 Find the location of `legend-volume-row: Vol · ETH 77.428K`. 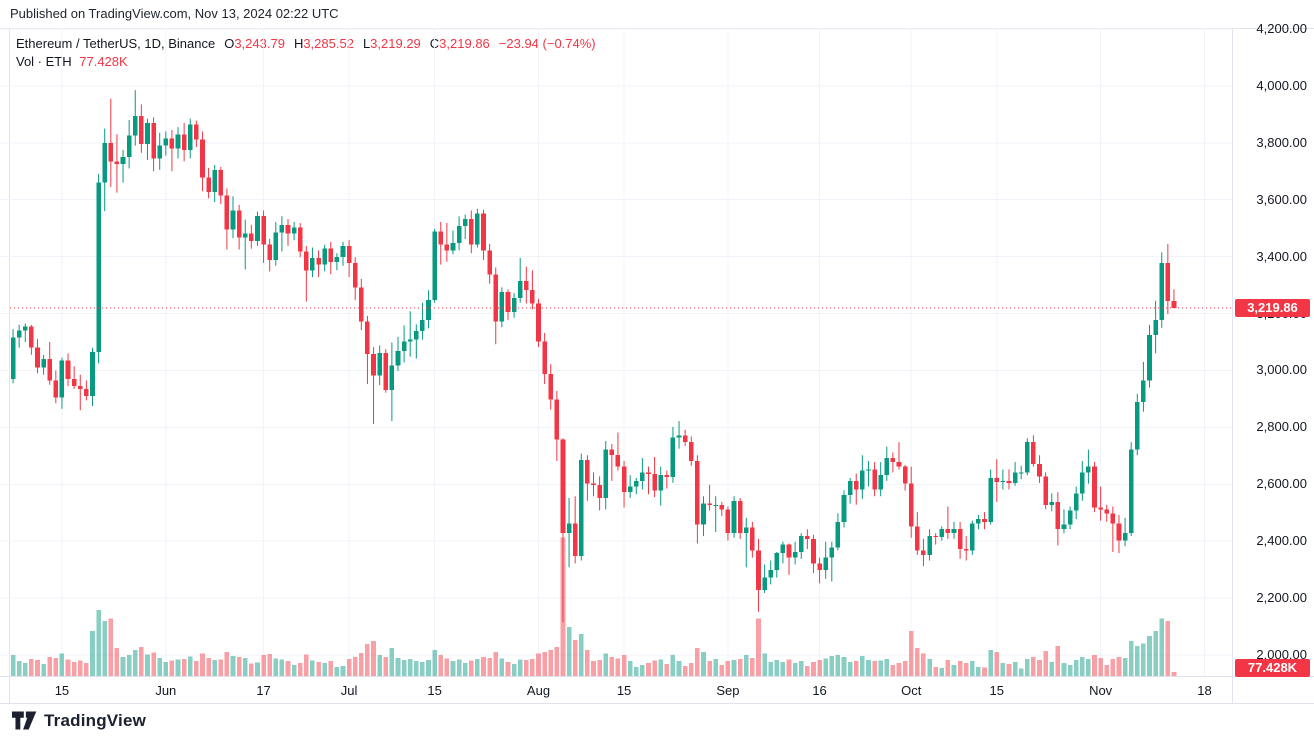

legend-volume-row: Vol · ETH 77.428K is located at coordinates (306, 61).